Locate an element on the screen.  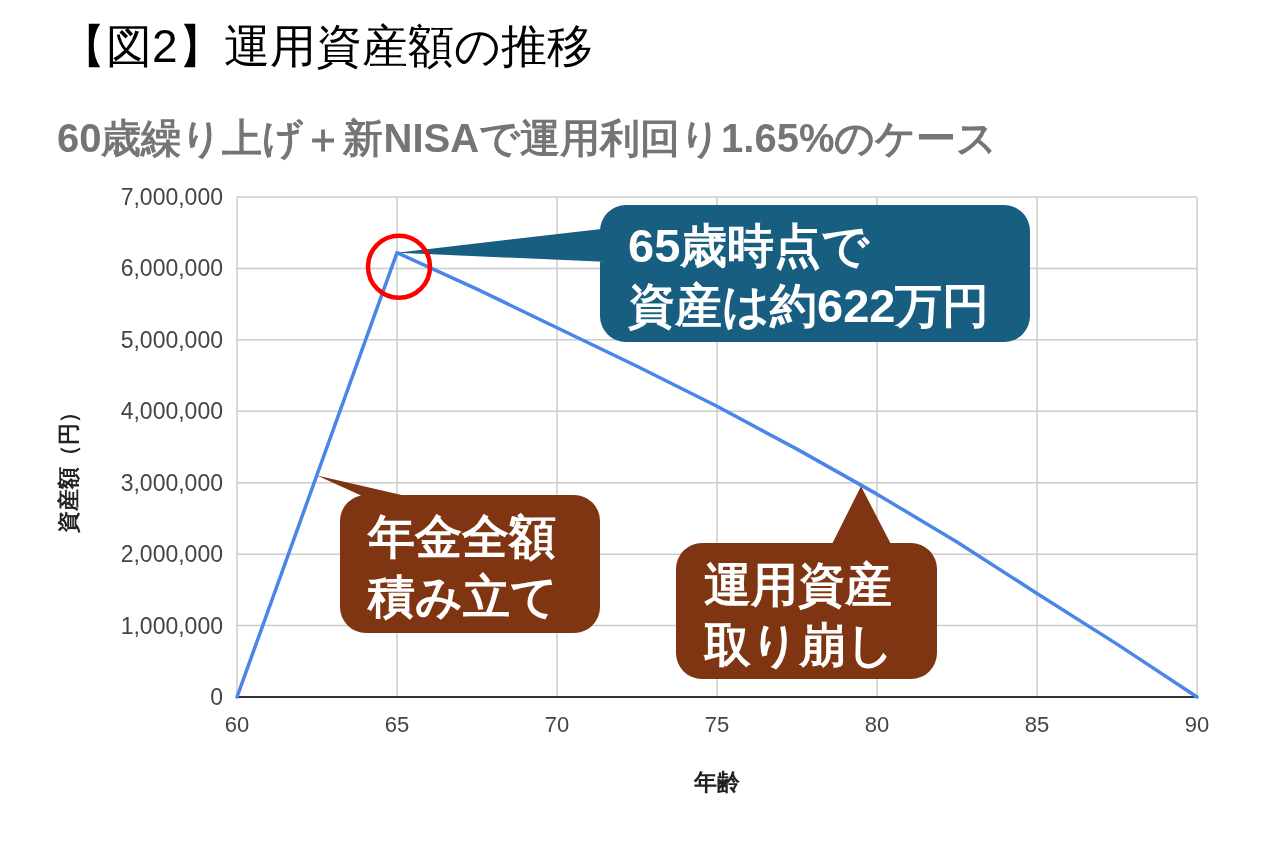
x-tick-label: 90 is located at coordinates (1197, 724).